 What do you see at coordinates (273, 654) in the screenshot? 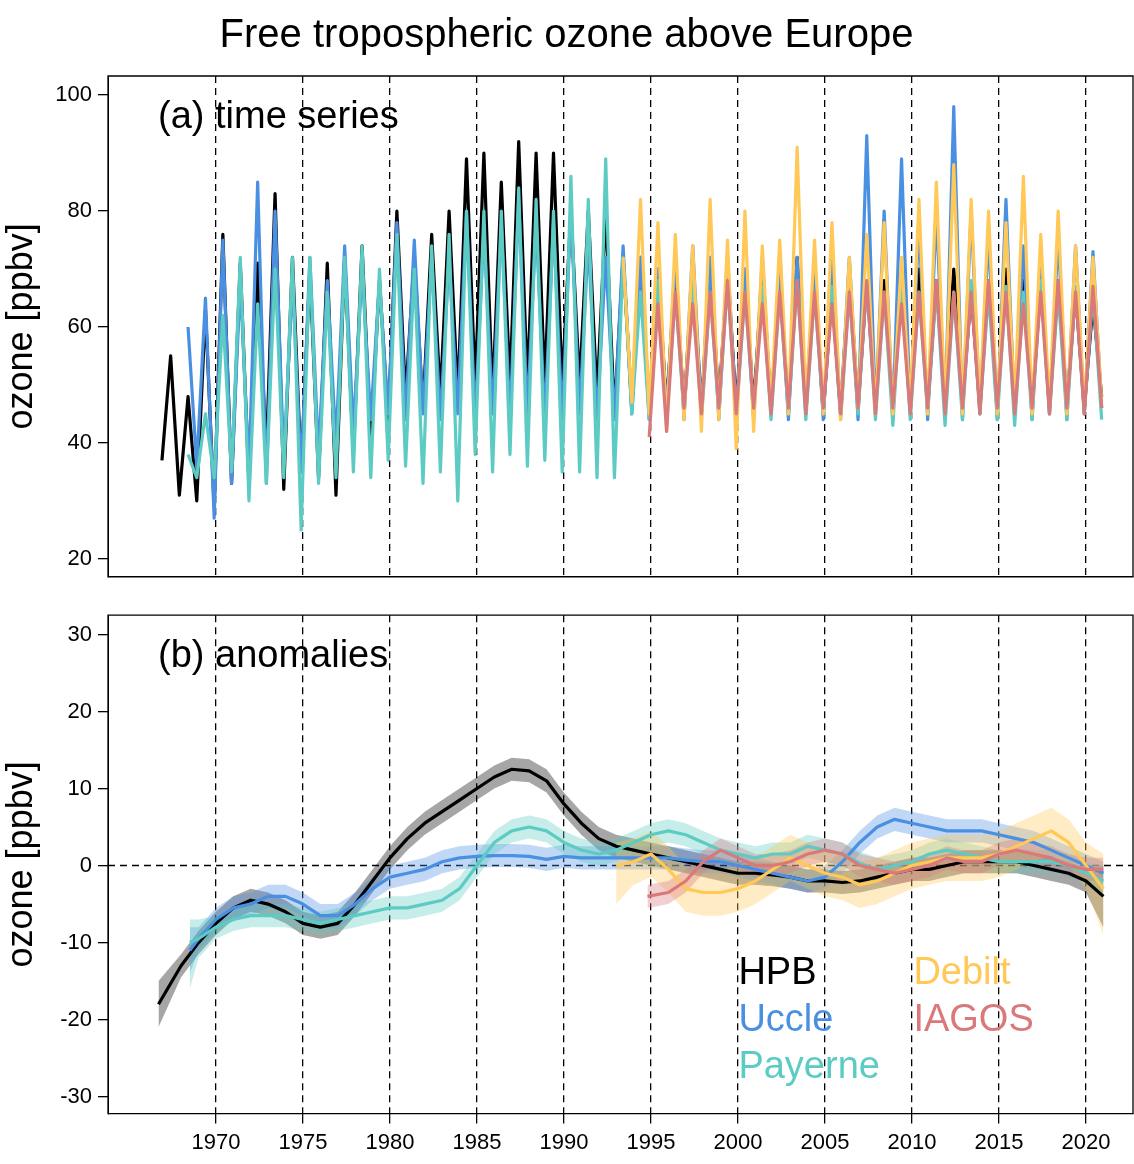
I see `annotation: (b) anomalies` at bounding box center [273, 654].